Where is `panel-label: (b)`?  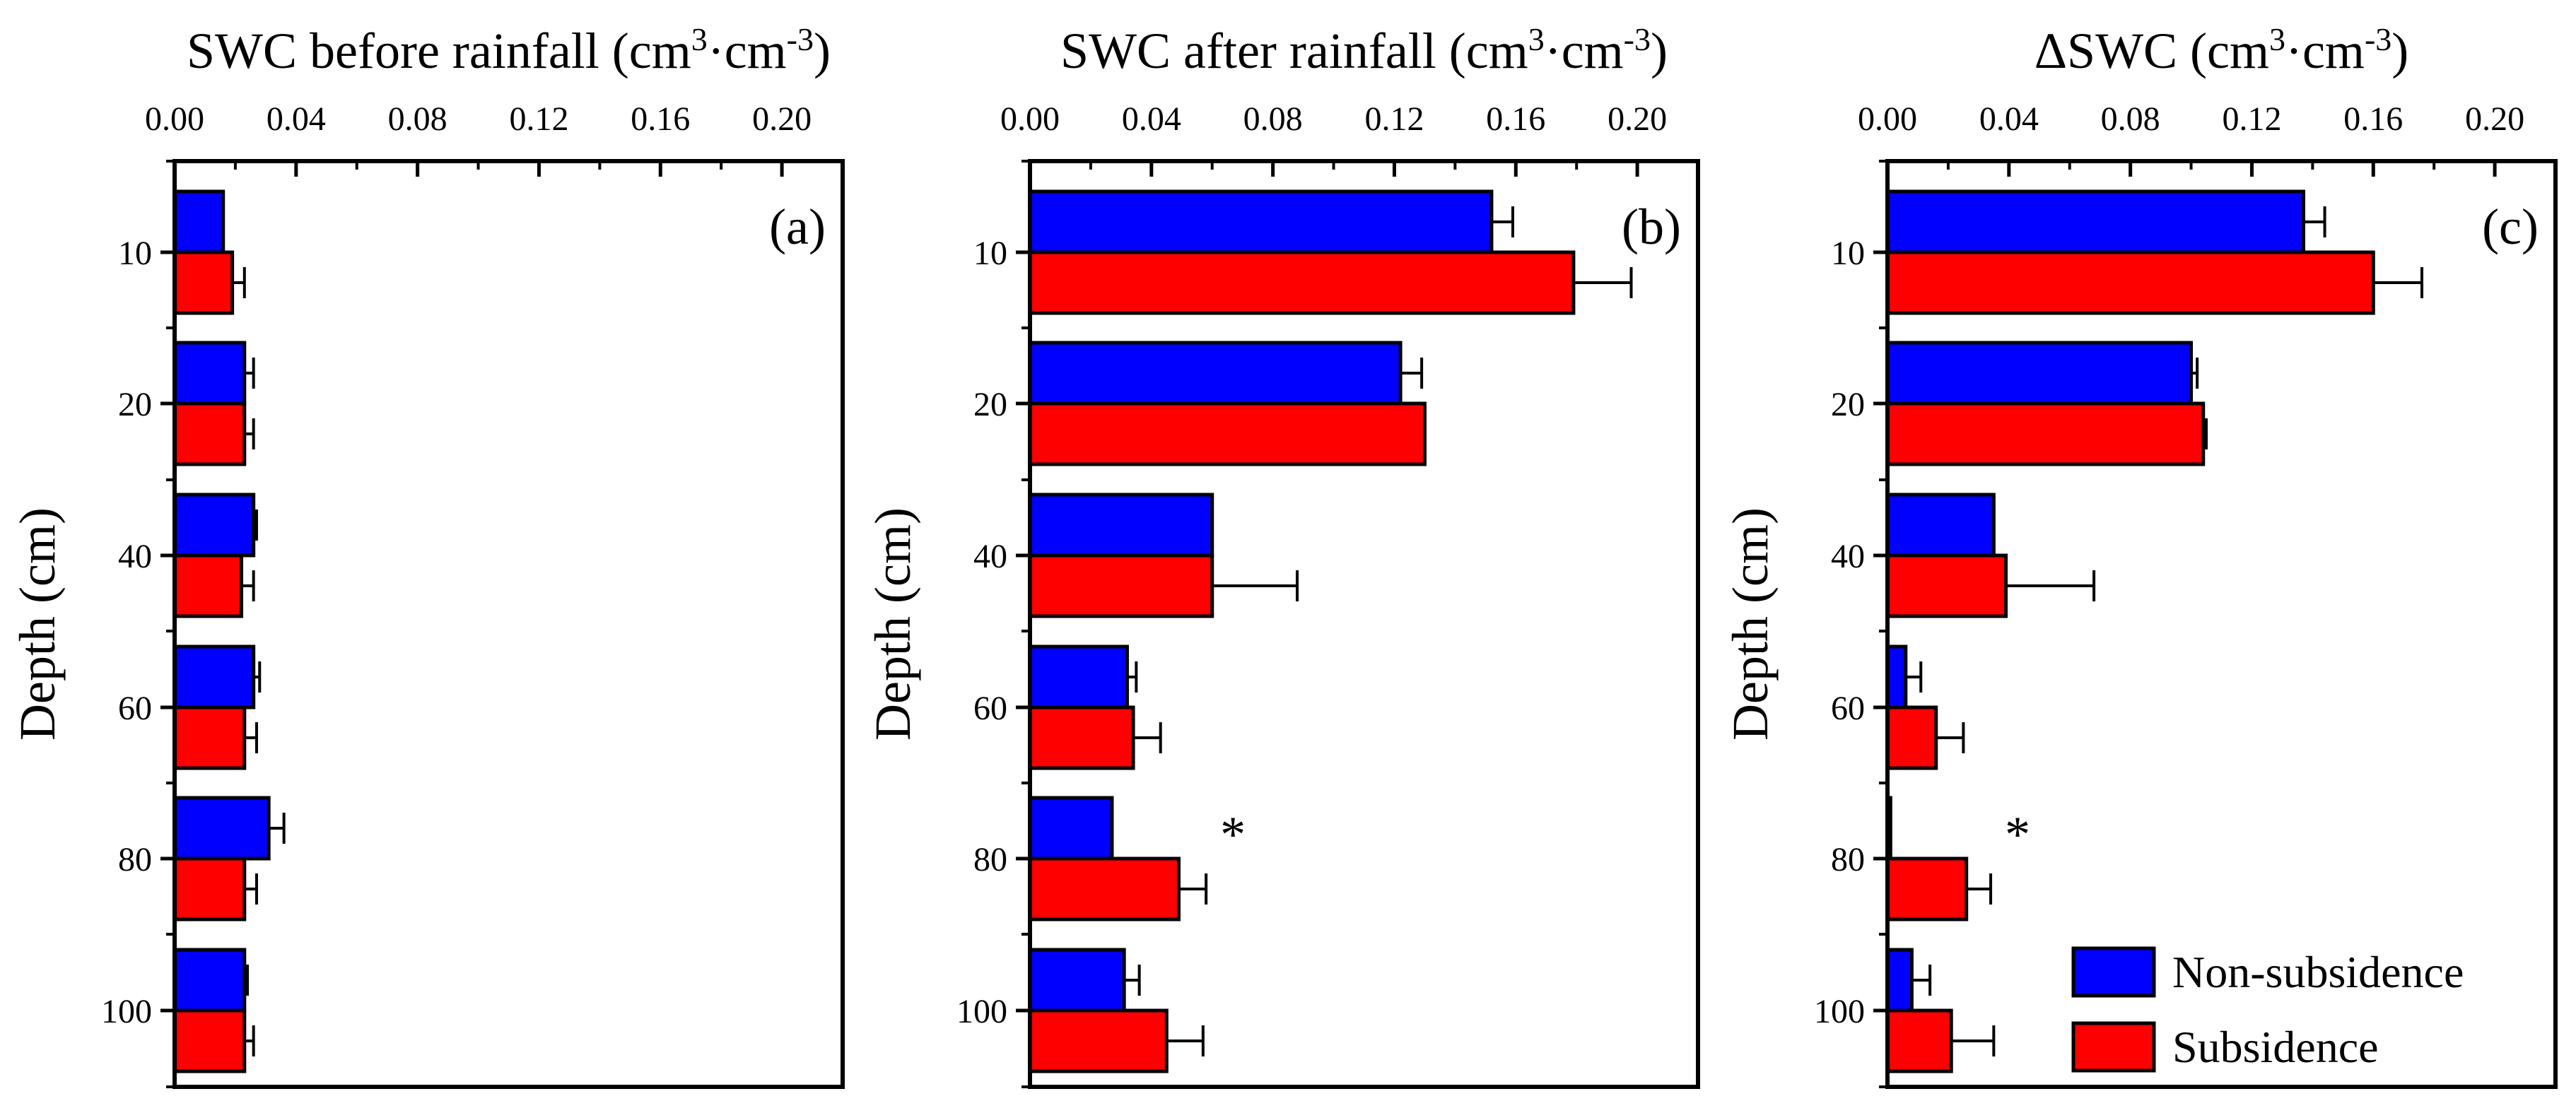 panel-label: (b) is located at coordinates (1652, 227).